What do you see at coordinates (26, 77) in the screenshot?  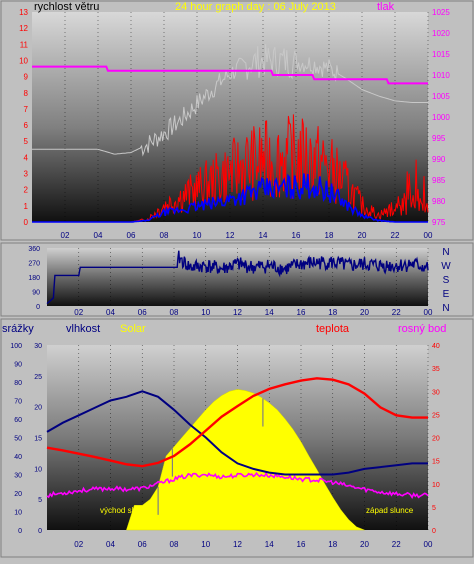 I see `y-tick-label-wind: 9` at bounding box center [26, 77].